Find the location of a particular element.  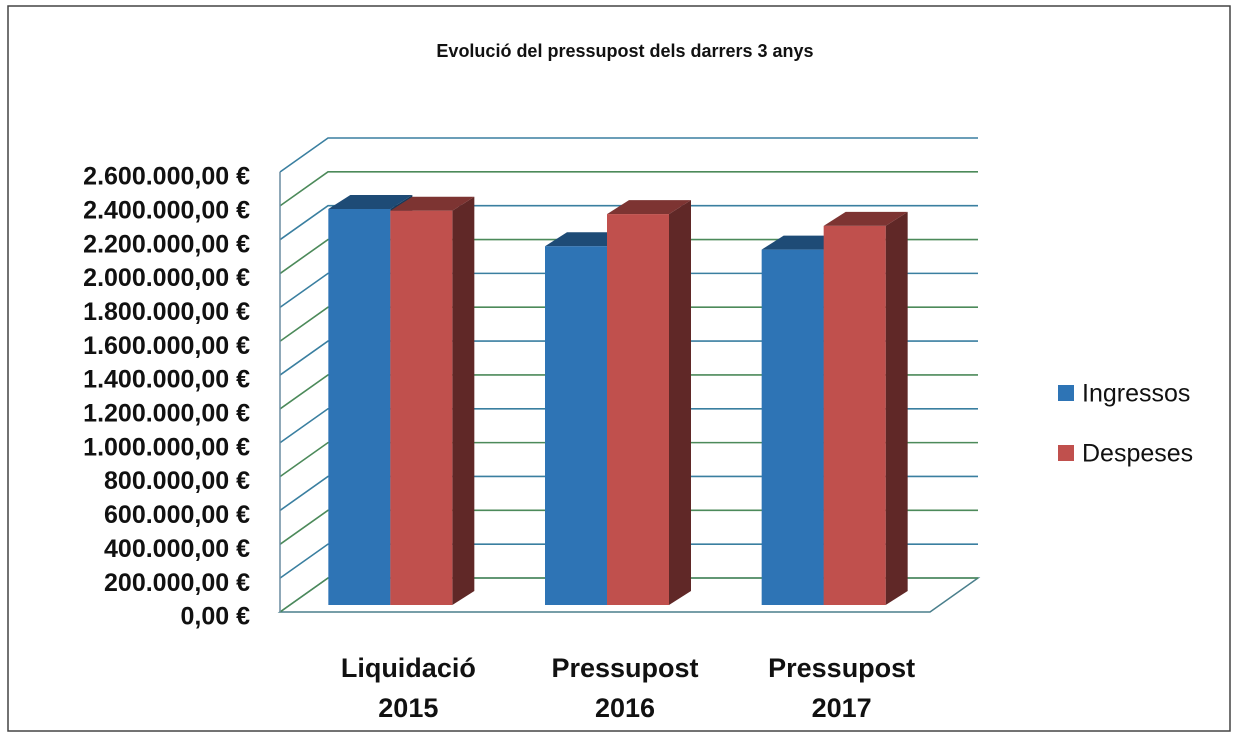

y-tick-label: 1.800.000,00 € is located at coordinates (166, 312).